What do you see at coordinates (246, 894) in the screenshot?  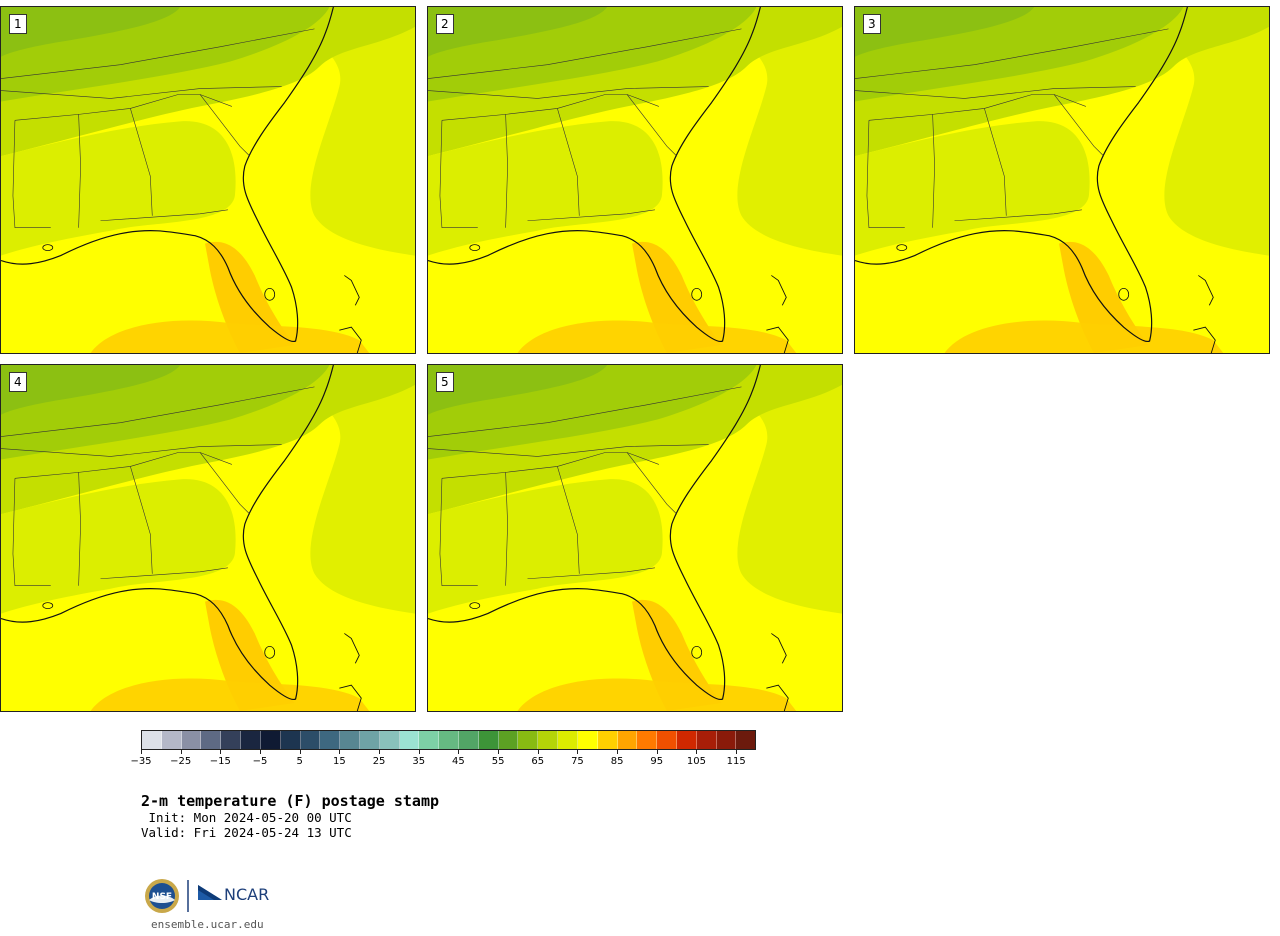 I see `ncar-logo-text: NCAR` at bounding box center [246, 894].